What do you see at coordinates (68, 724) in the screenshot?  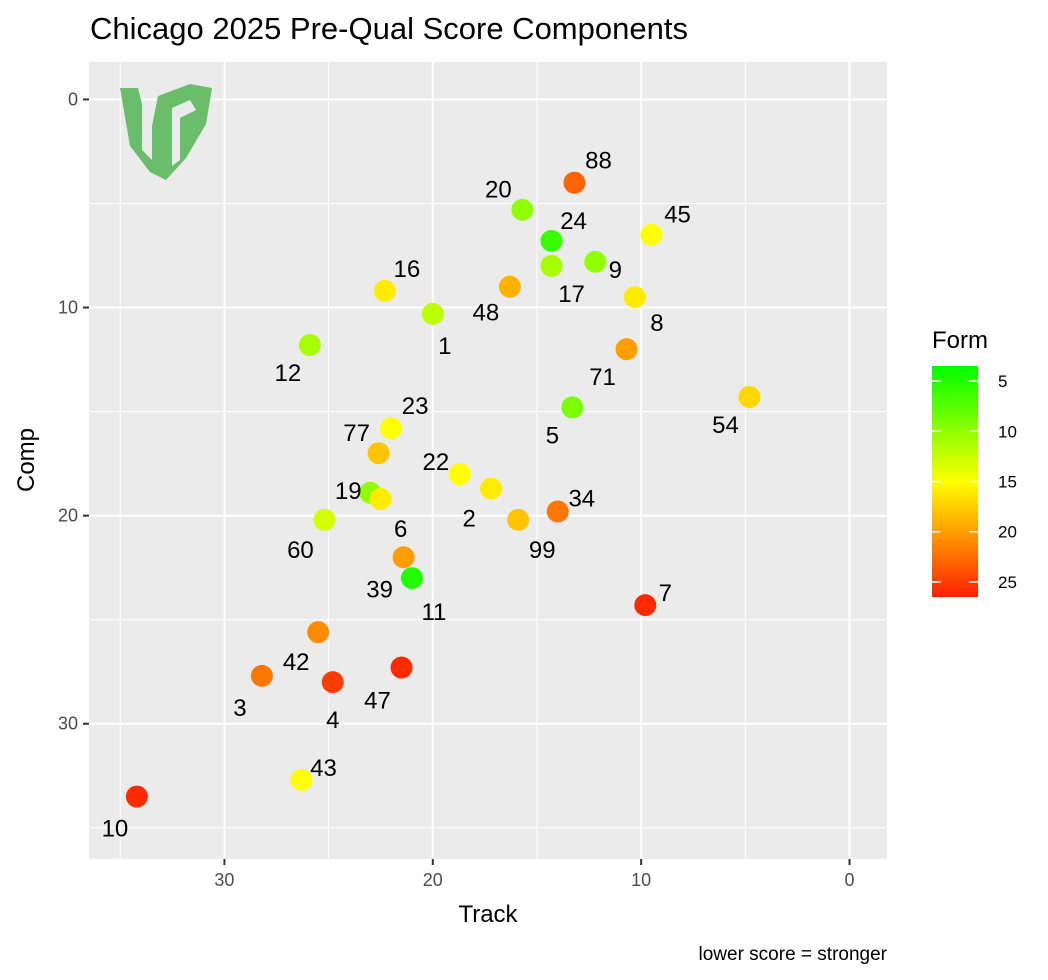 I see `y-tick-label: 30` at bounding box center [68, 724].